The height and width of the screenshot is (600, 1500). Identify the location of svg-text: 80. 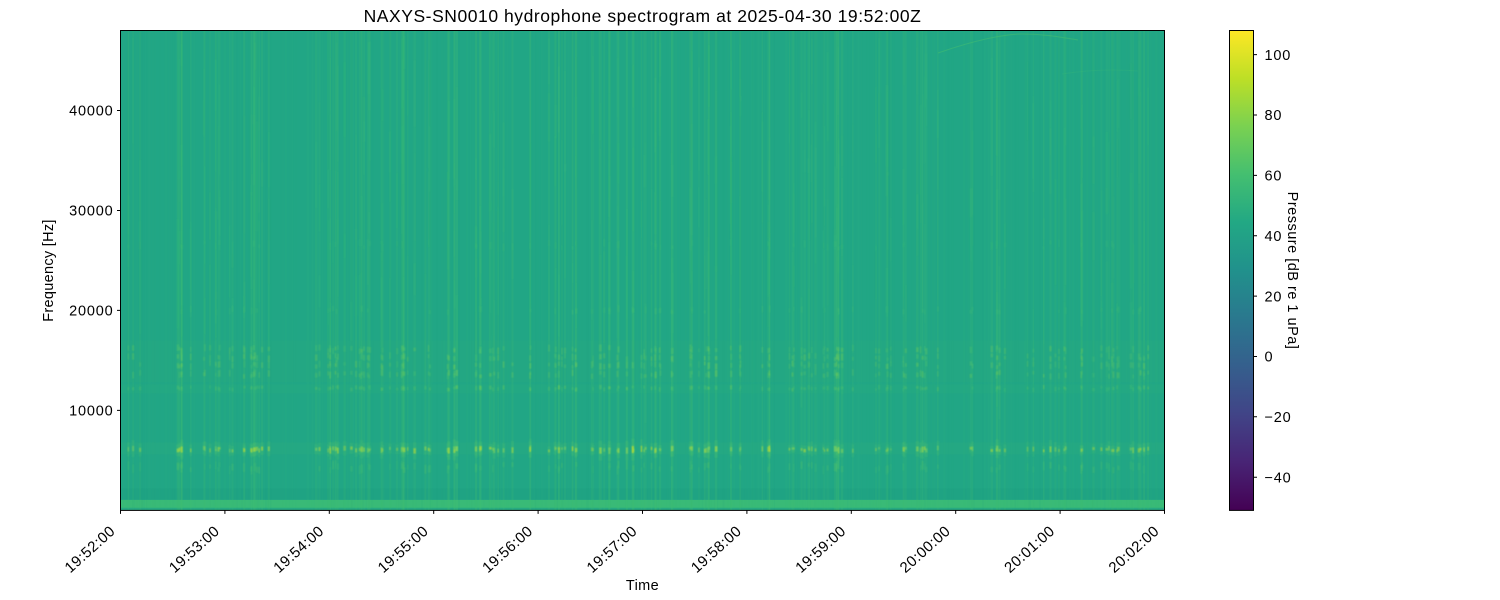
(1274, 116).